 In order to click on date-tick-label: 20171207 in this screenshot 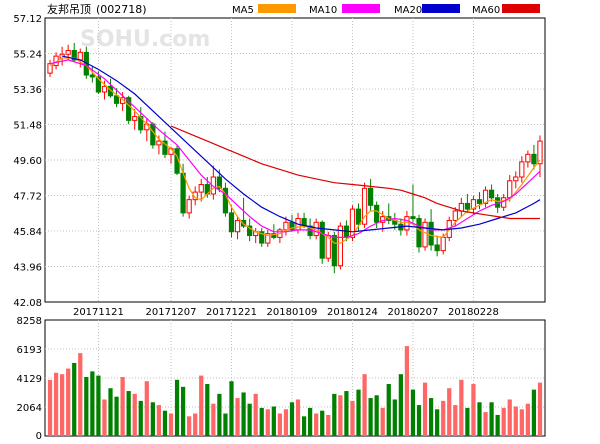, I will do `click(171, 312)`.